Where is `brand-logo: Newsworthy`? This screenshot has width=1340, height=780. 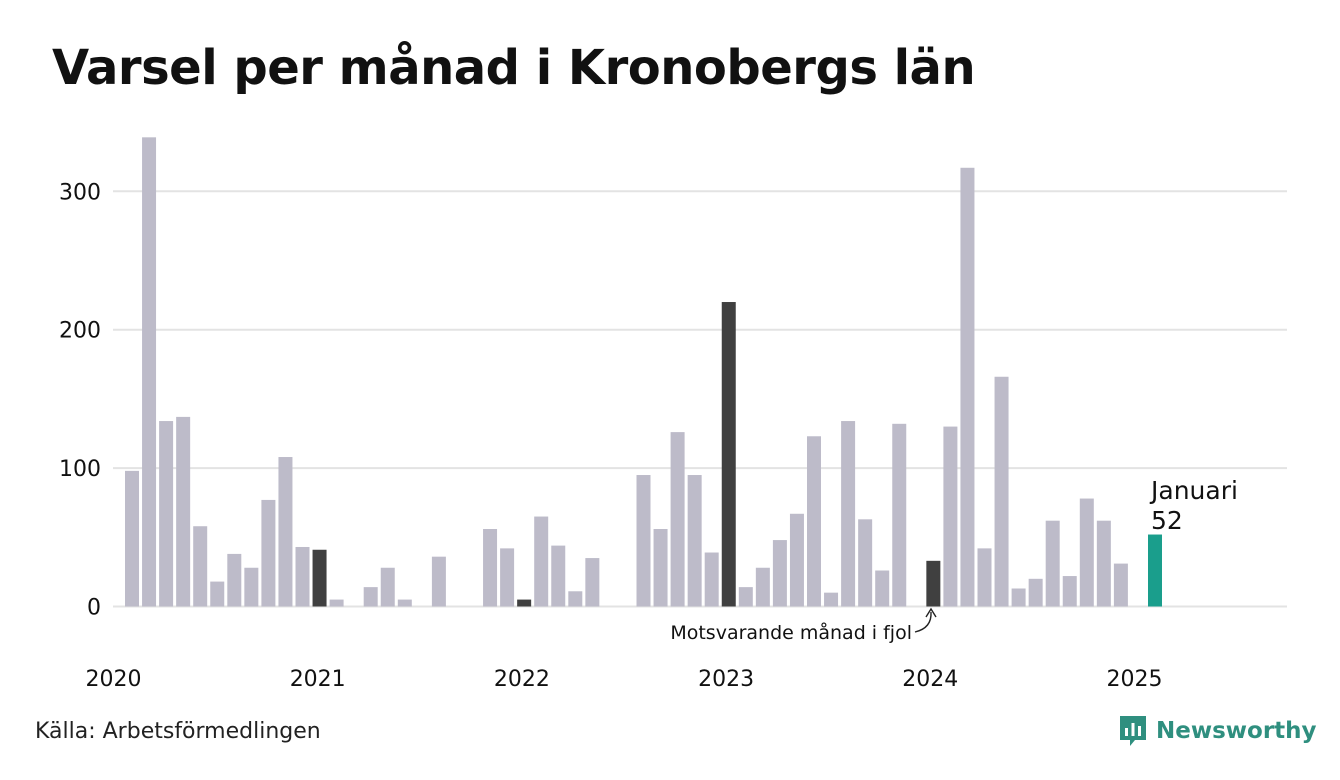 brand-logo: Newsworthy is located at coordinates (1217, 731).